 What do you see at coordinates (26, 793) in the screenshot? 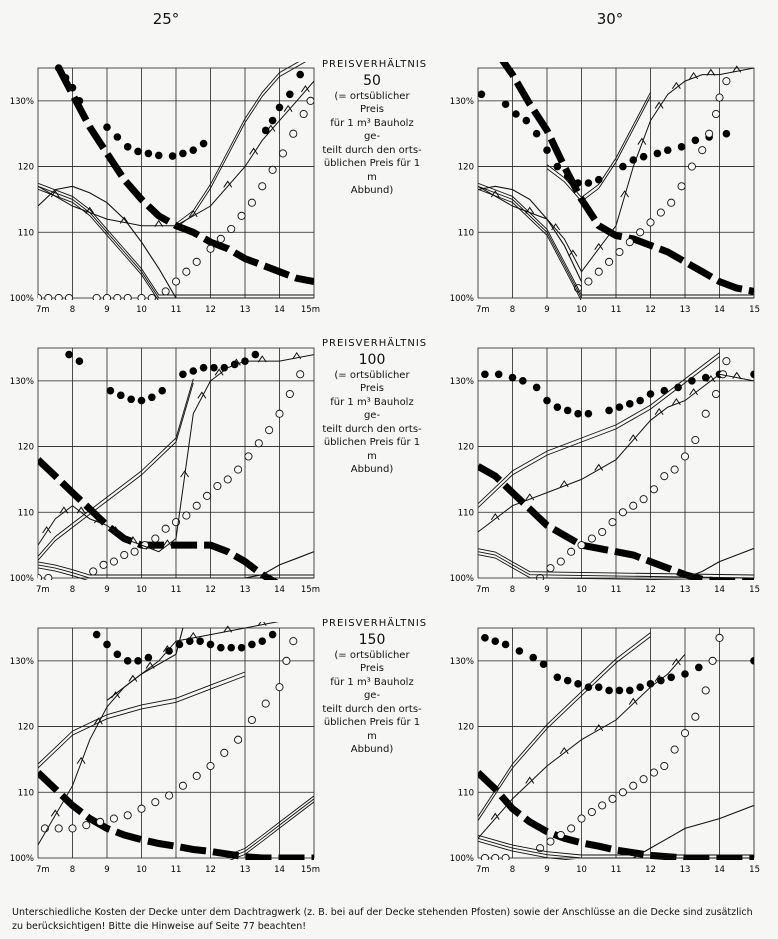
I see `y-tick-label: 110` at bounding box center [26, 793].